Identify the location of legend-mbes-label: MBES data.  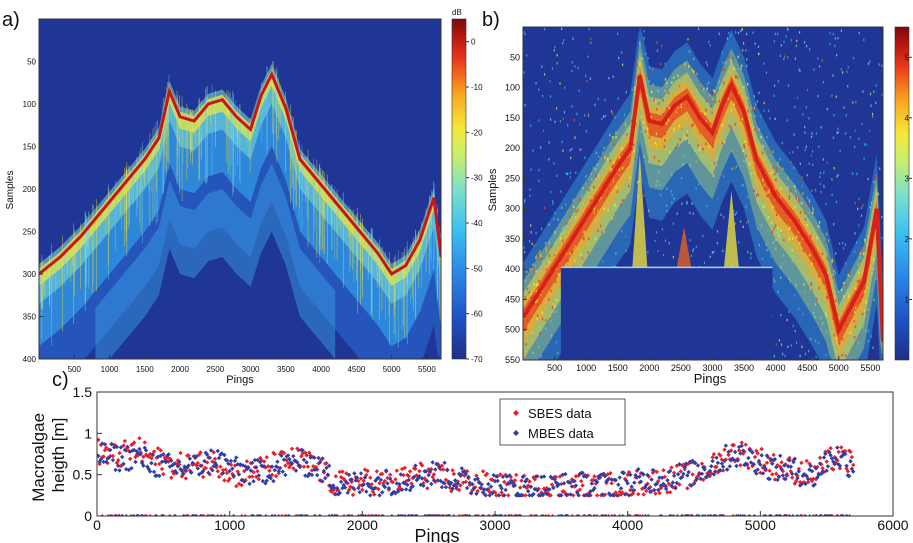
(561, 433).